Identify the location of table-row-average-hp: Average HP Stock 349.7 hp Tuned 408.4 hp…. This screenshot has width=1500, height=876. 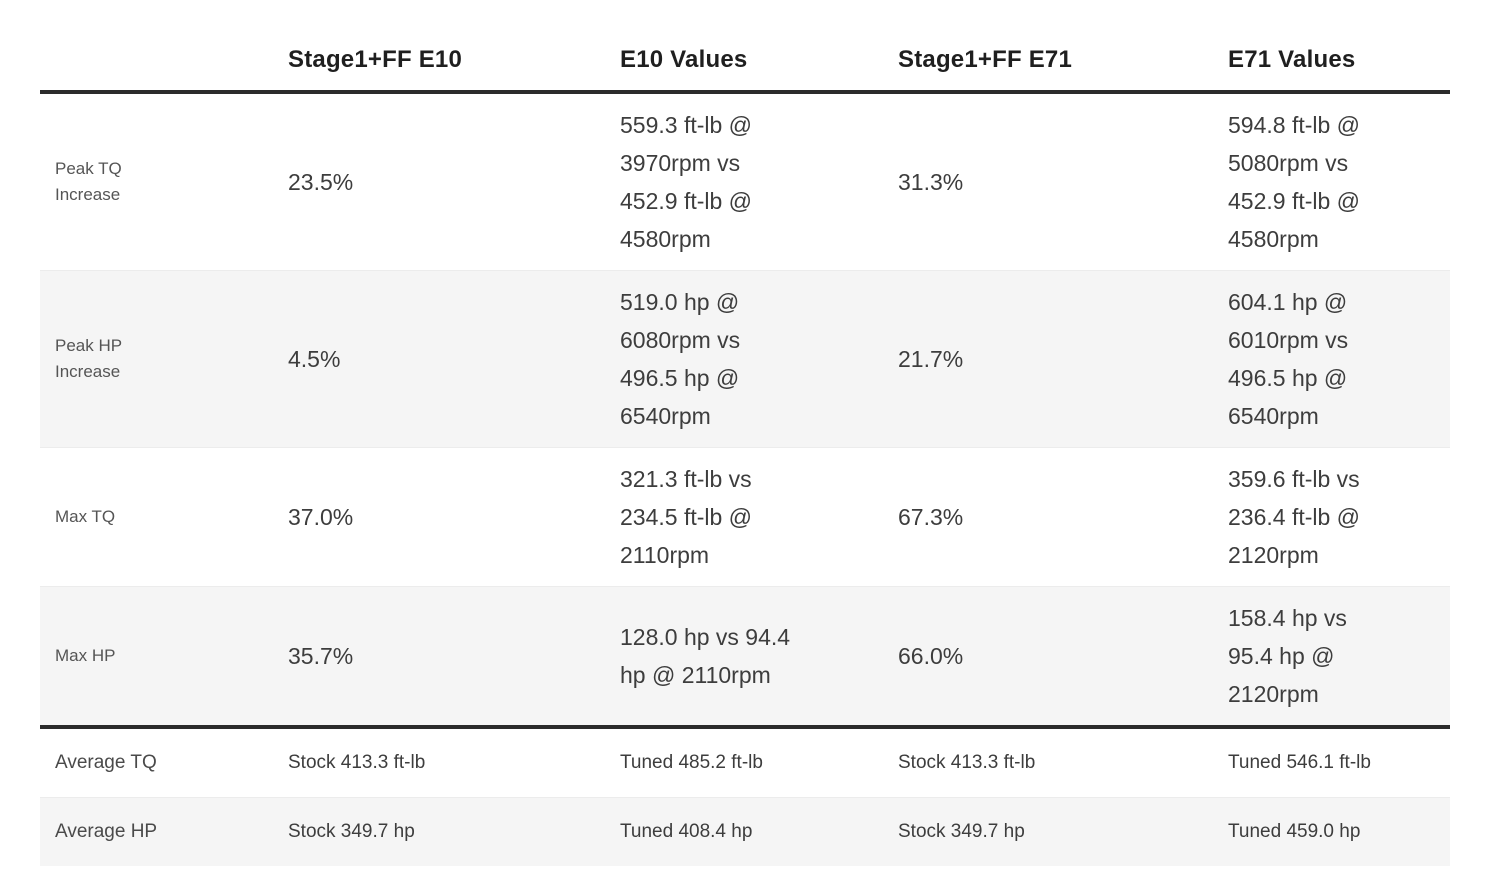
(745, 831).